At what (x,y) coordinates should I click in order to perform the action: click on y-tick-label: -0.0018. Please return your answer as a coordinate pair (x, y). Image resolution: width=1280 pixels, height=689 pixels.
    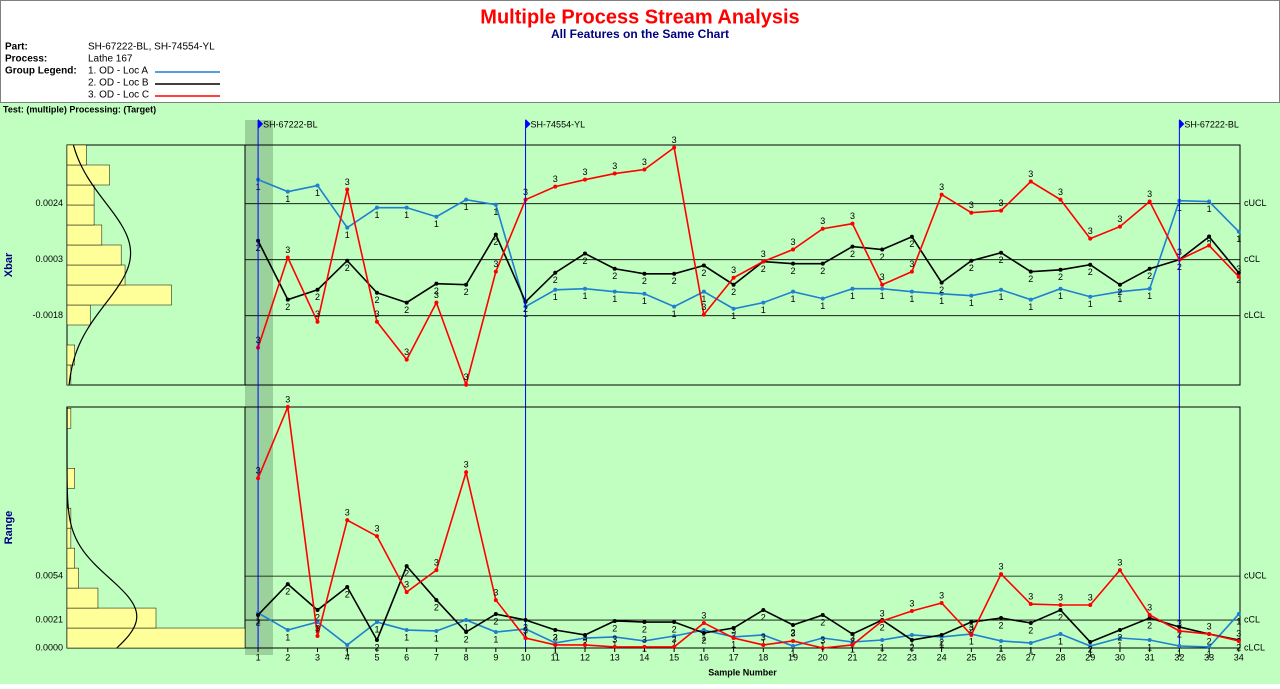
    Looking at the image, I should click on (47, 315).